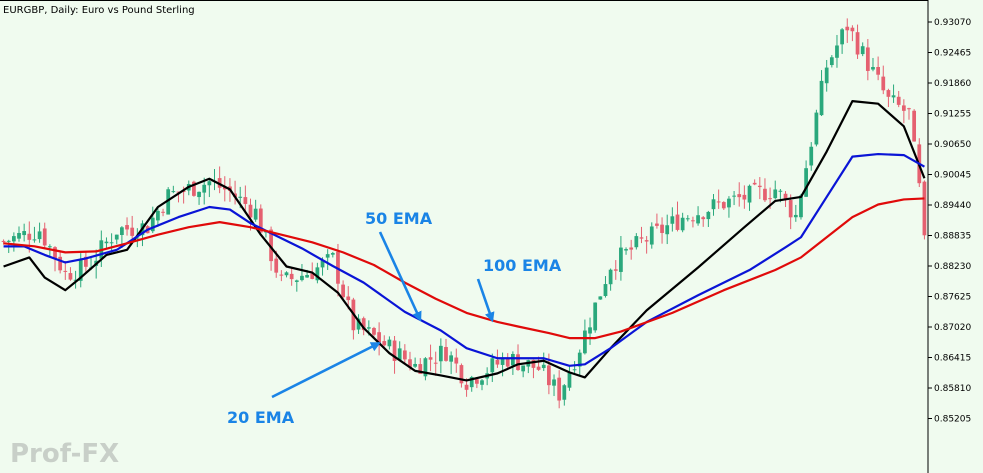 The width and height of the screenshot is (983, 473). What do you see at coordinates (326, 370) in the screenshot?
I see `20-ema-arrow` at bounding box center [326, 370].